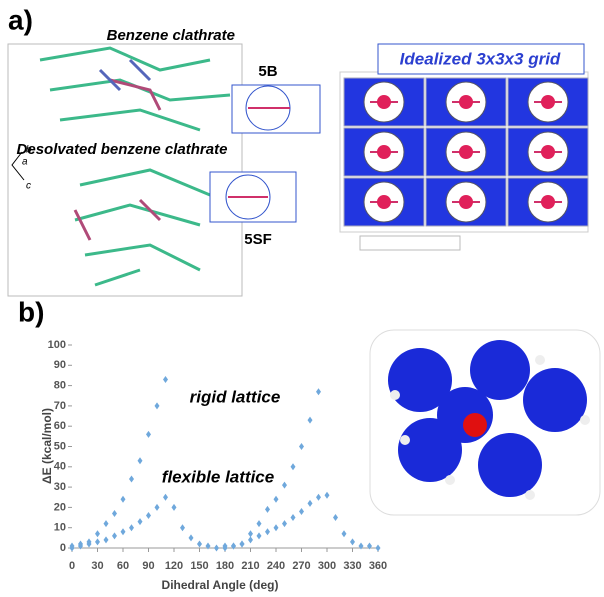 Image resolution: width=604 pixels, height=597 pixels. What do you see at coordinates (352, 566) in the screenshot?
I see `x-tick-label: 330` at bounding box center [352, 566].